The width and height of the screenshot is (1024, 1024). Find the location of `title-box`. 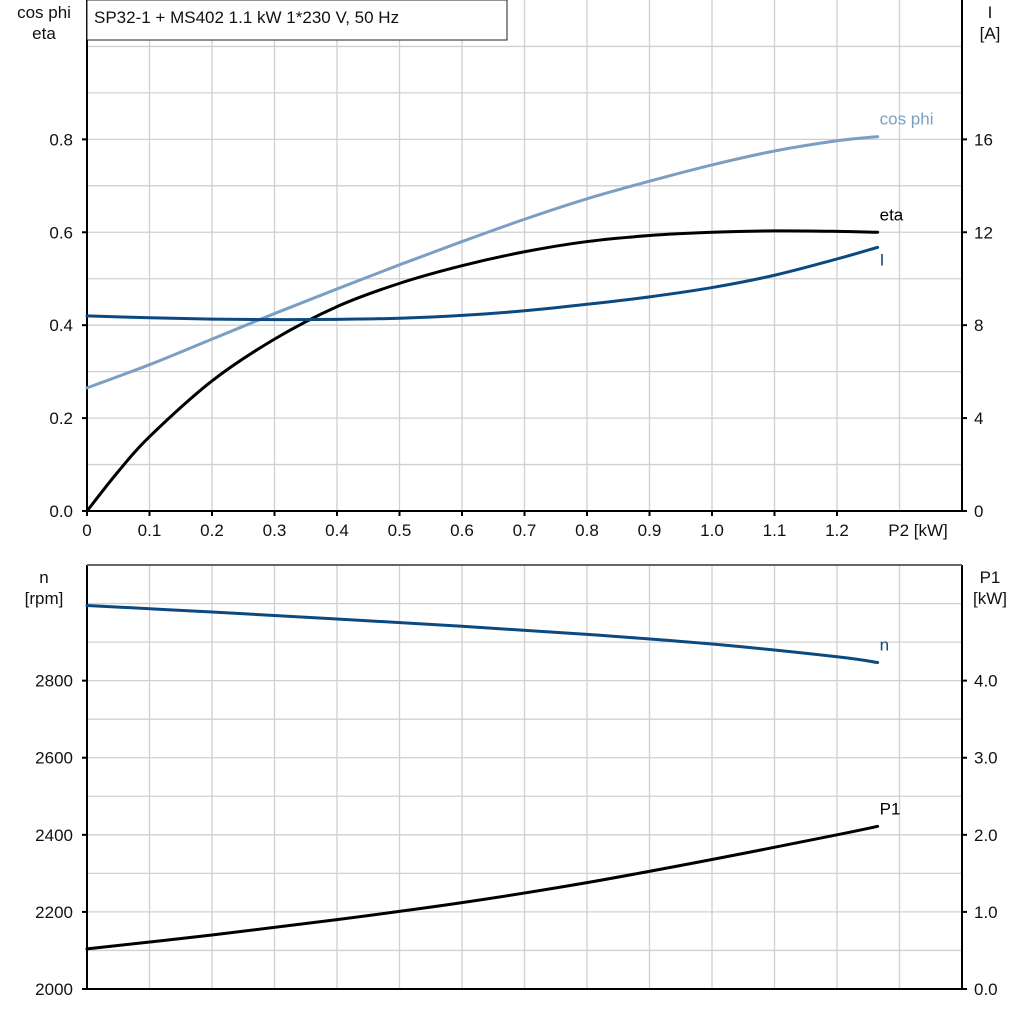

title-box is located at coordinates (297, 20).